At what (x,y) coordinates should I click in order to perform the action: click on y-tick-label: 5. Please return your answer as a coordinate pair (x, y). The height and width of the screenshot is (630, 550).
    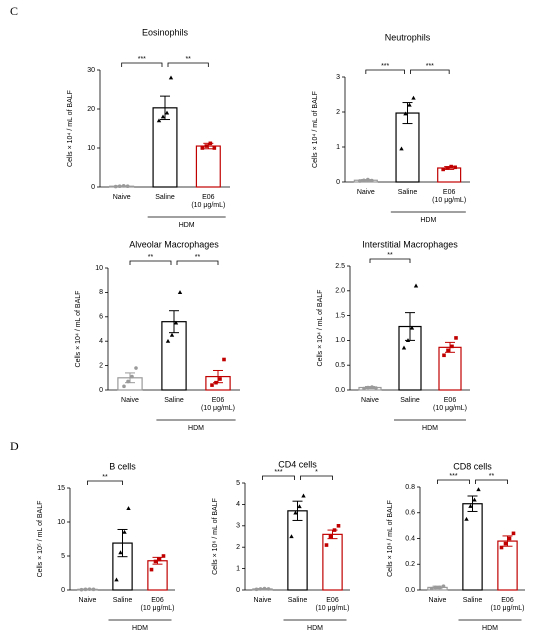
    Looking at the image, I should click on (63, 556).